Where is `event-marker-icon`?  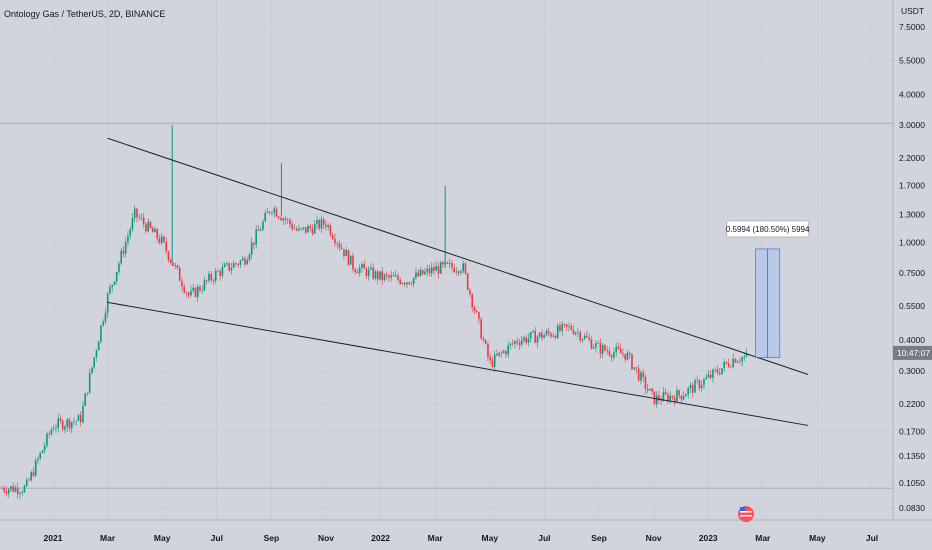
event-marker-icon is located at coordinates (746, 514).